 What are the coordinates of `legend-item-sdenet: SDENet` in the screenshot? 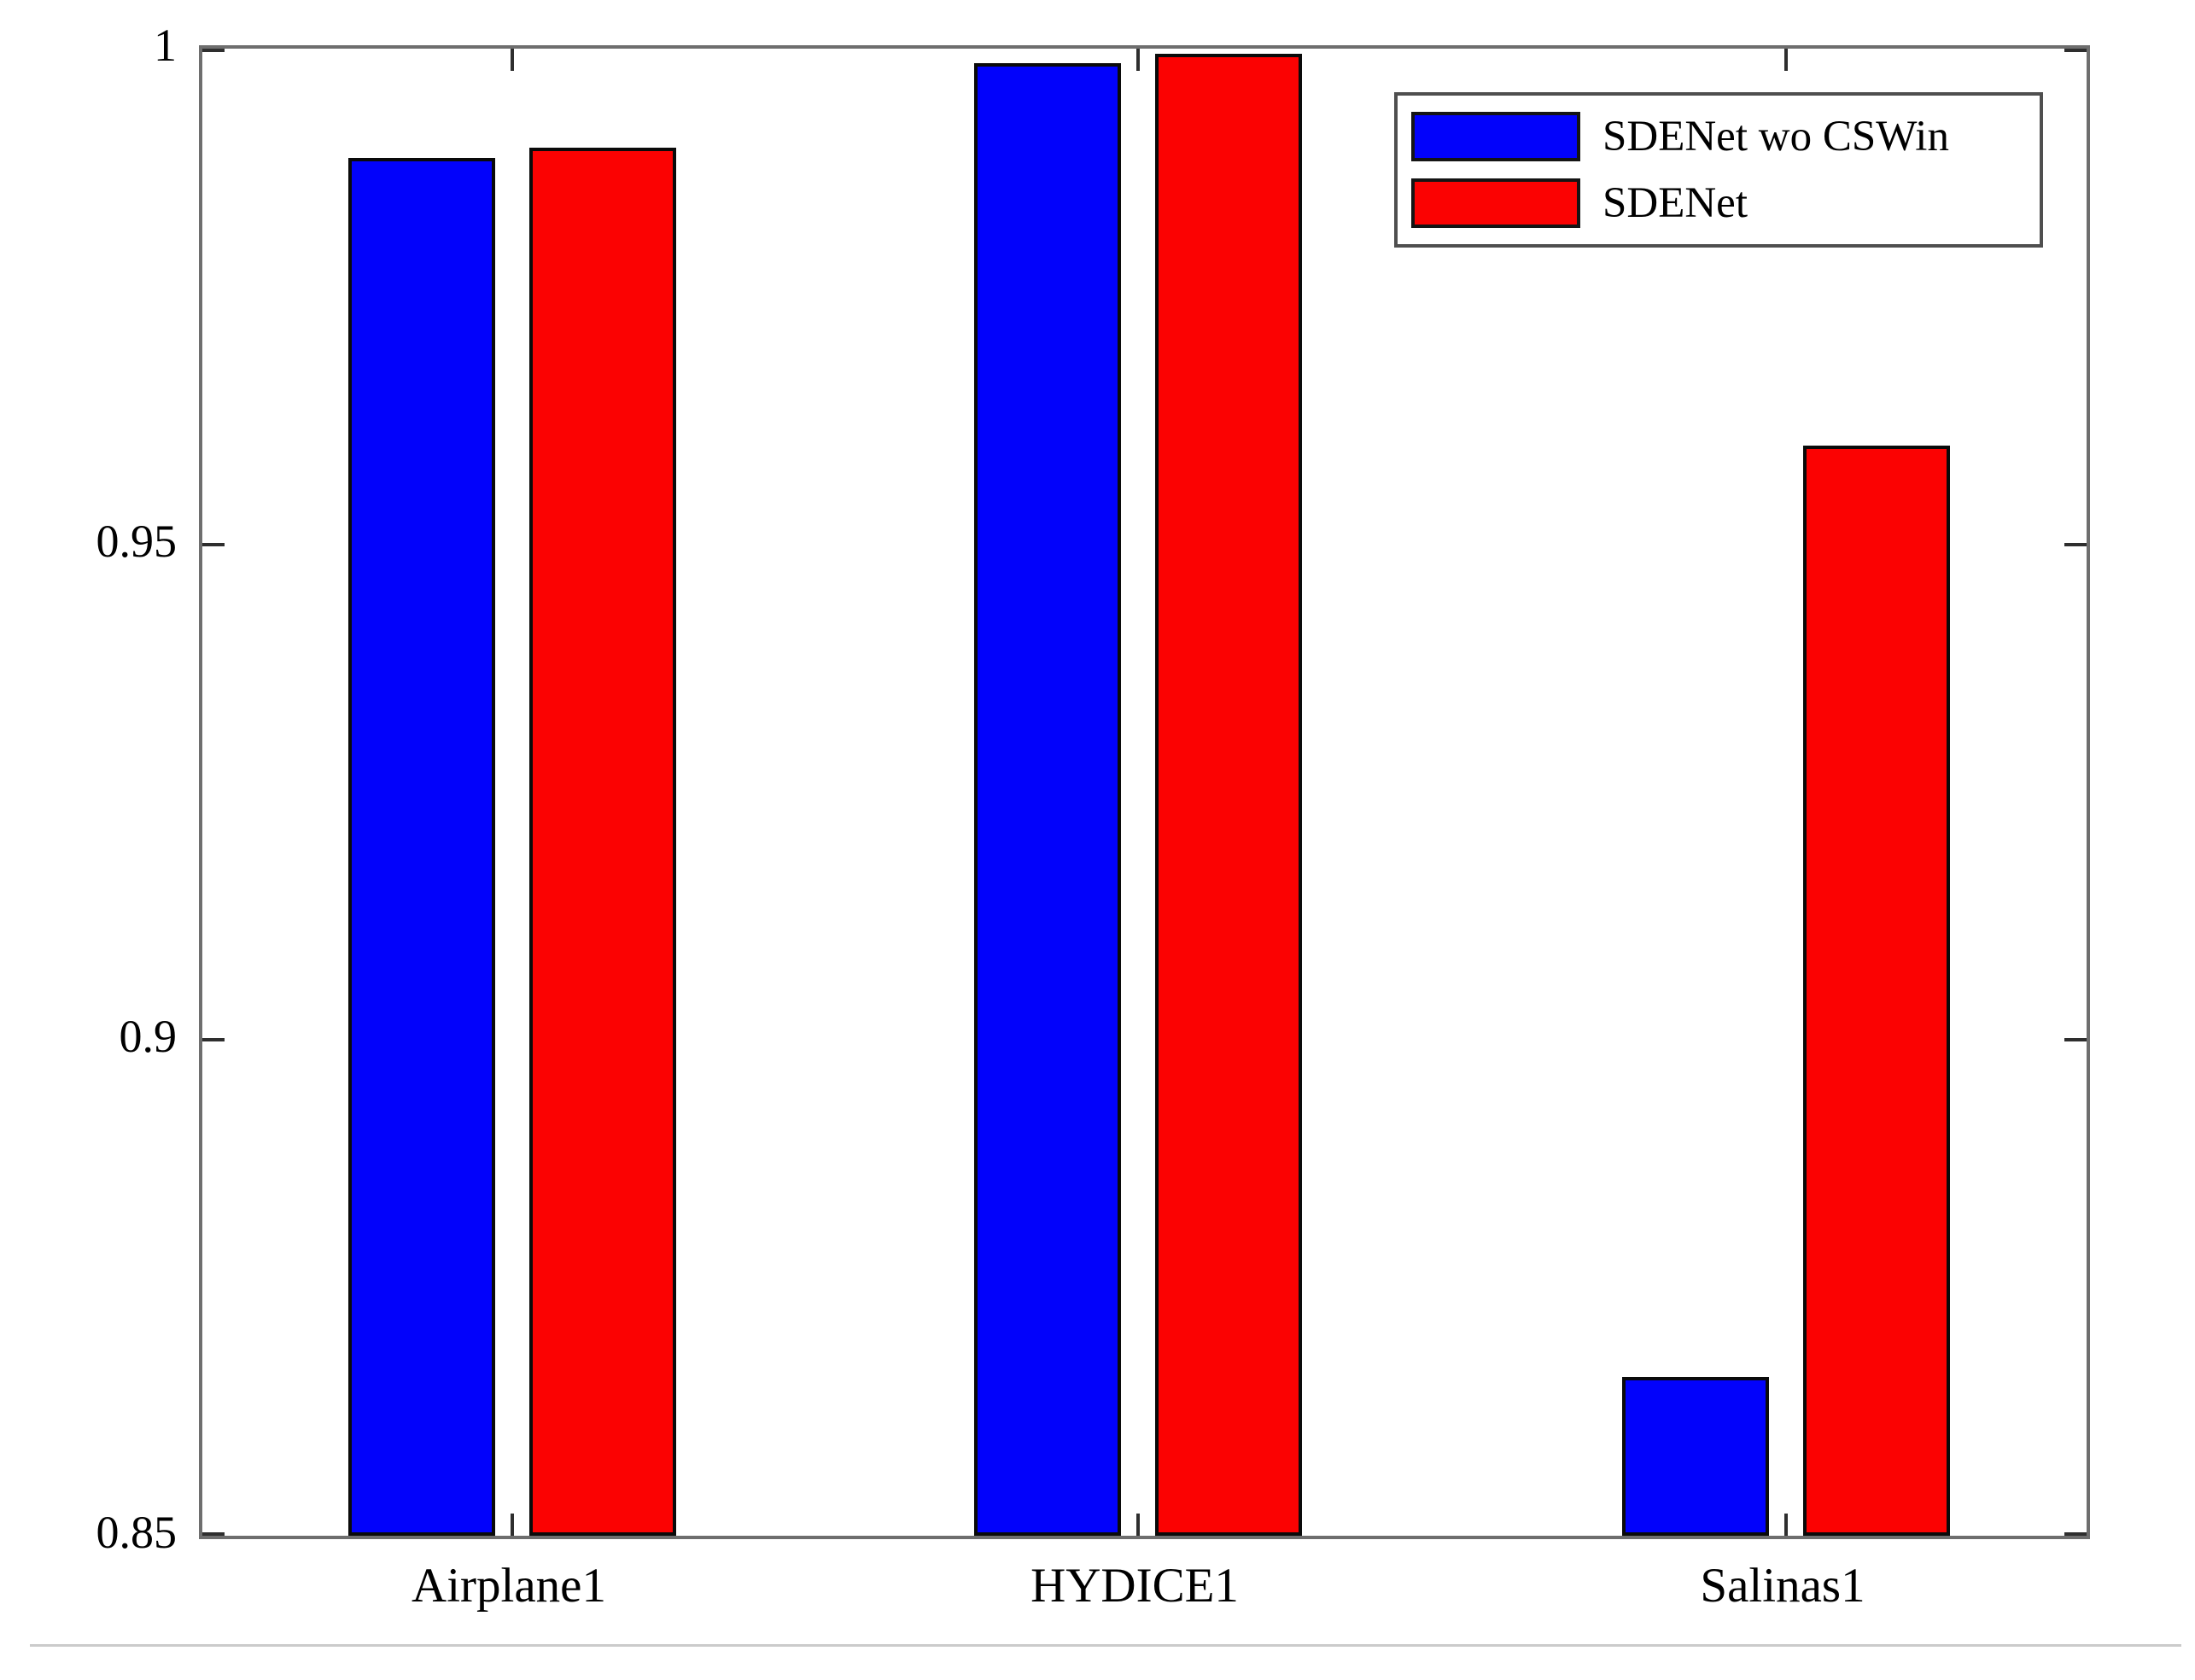 It's located at (1725, 203).